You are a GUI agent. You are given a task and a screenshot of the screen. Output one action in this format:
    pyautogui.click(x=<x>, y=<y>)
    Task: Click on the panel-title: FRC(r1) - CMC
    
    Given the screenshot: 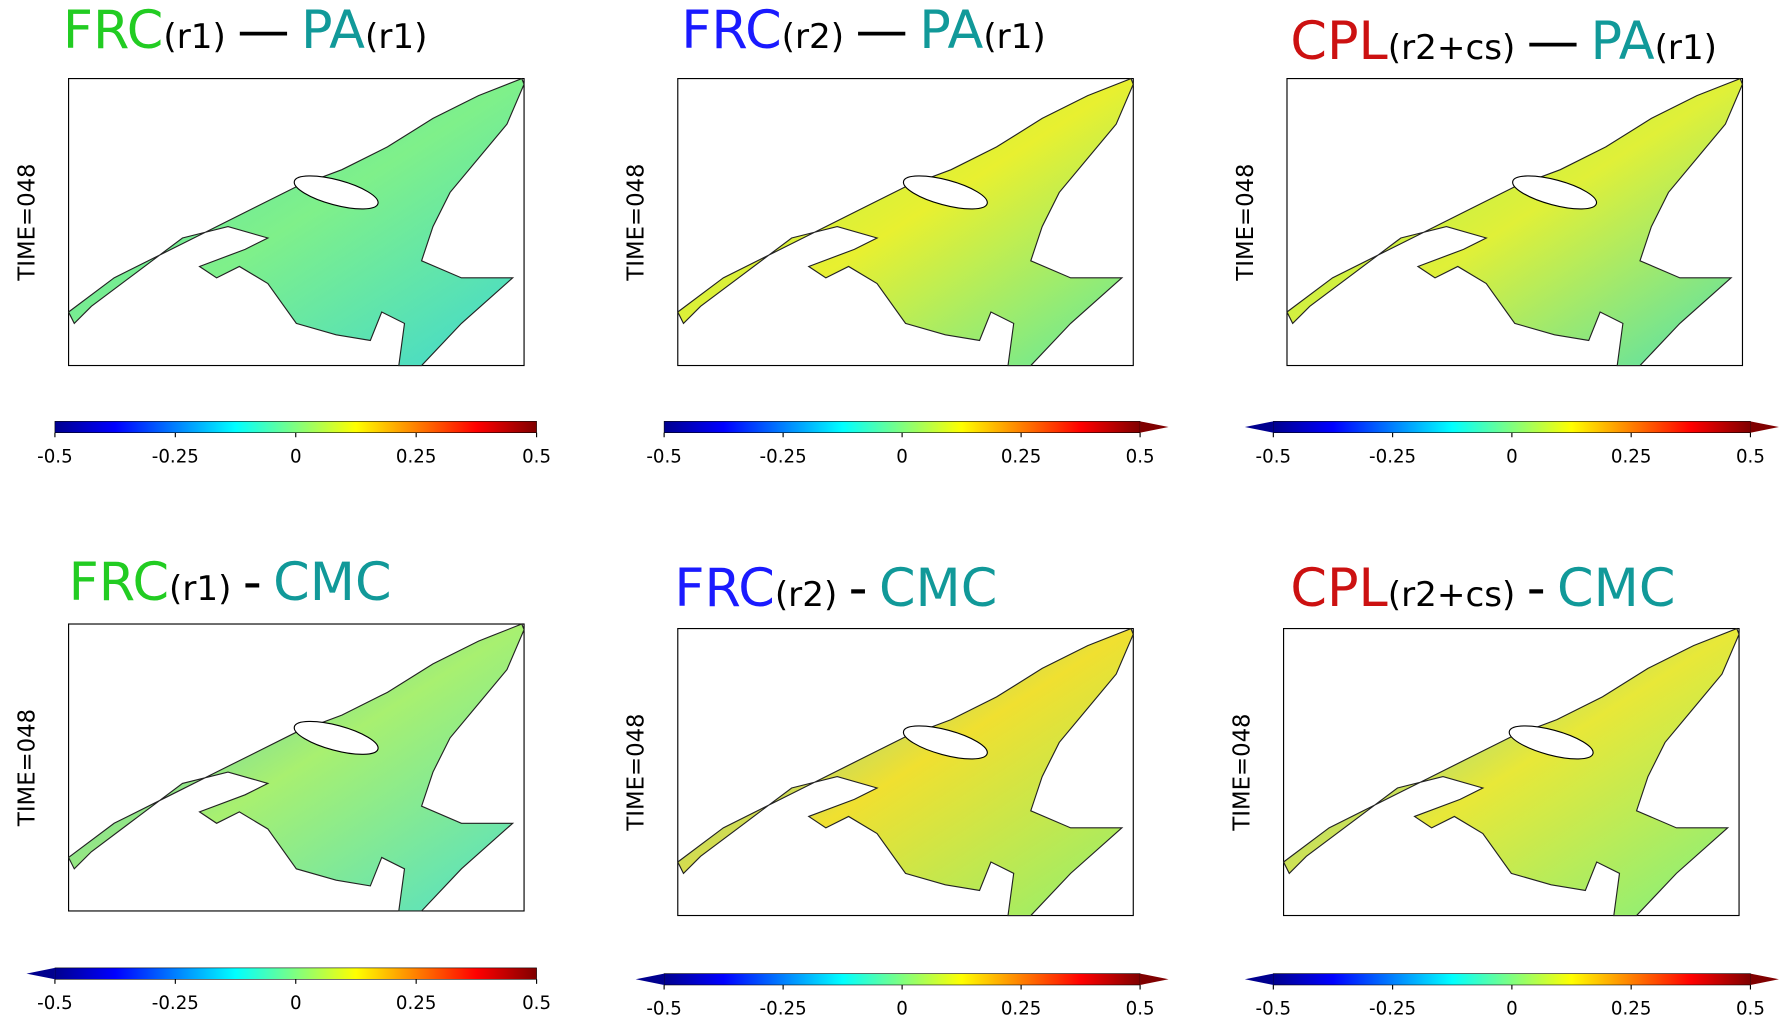 What is the action you would take?
    pyautogui.click(x=230, y=582)
    